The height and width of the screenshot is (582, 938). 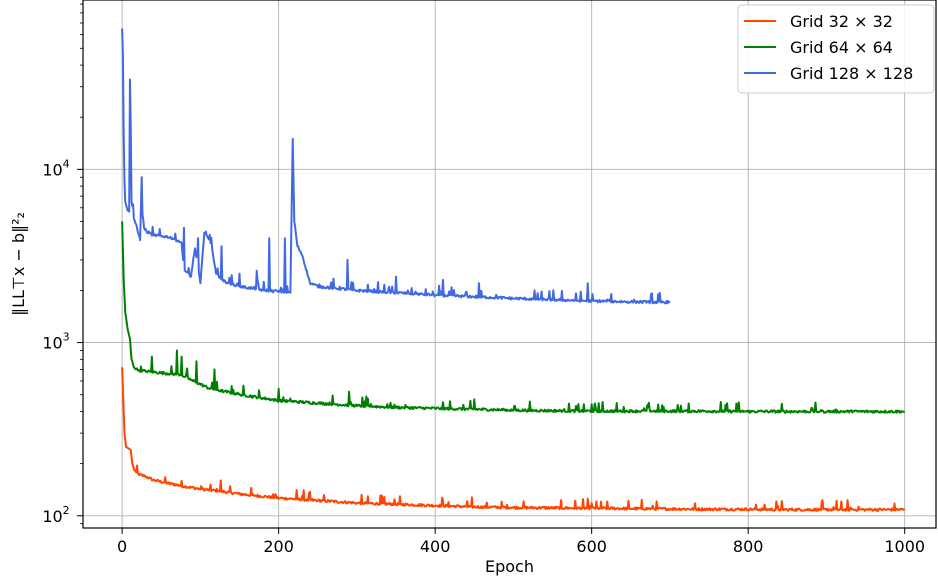 I want to click on x-tick-label: 1000, so click(x=904, y=546).